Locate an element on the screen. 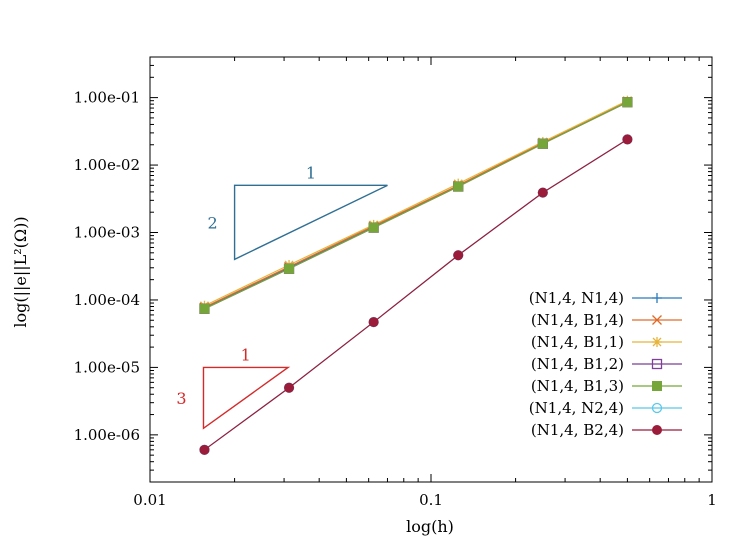  legend-entry: (N1,4, N2,4) is located at coordinates (605, 408).